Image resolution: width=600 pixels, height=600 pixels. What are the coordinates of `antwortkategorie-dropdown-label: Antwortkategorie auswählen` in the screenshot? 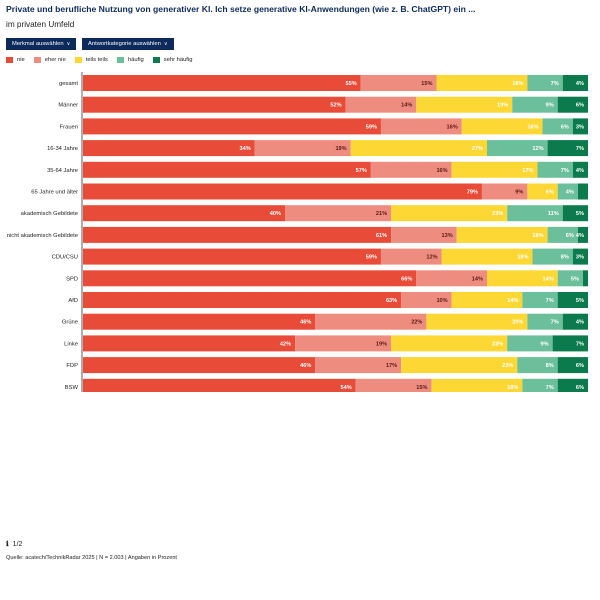 It's located at (124, 44).